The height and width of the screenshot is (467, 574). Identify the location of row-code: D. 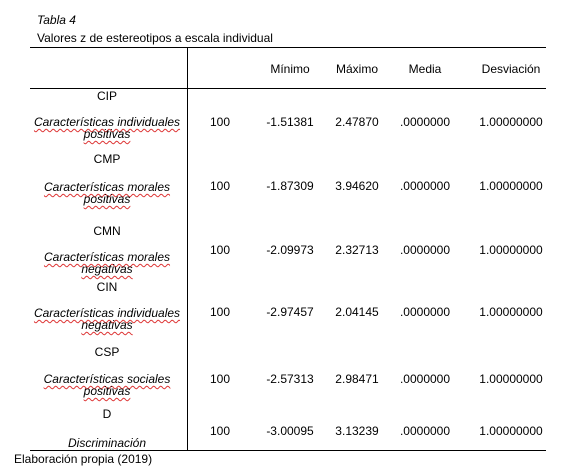
(107, 414).